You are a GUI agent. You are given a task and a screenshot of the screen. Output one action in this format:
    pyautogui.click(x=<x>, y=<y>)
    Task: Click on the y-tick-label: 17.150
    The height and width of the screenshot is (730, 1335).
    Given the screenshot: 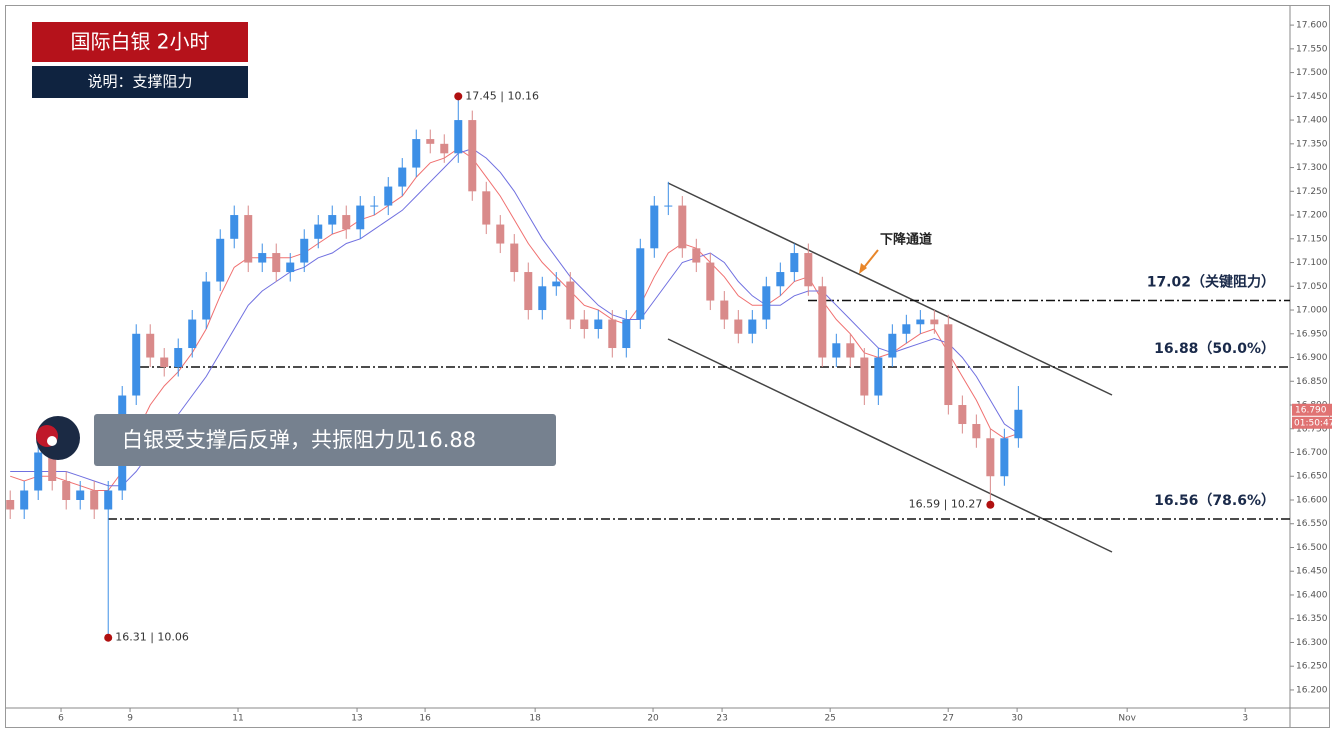 What is the action you would take?
    pyautogui.click(x=1312, y=239)
    